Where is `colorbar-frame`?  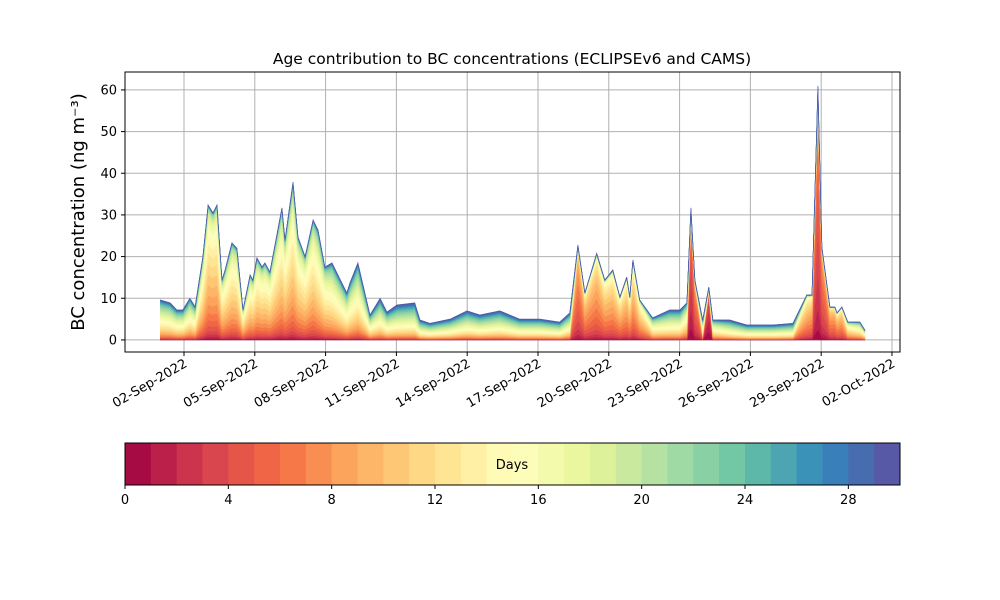 colorbar-frame is located at coordinates (512, 464).